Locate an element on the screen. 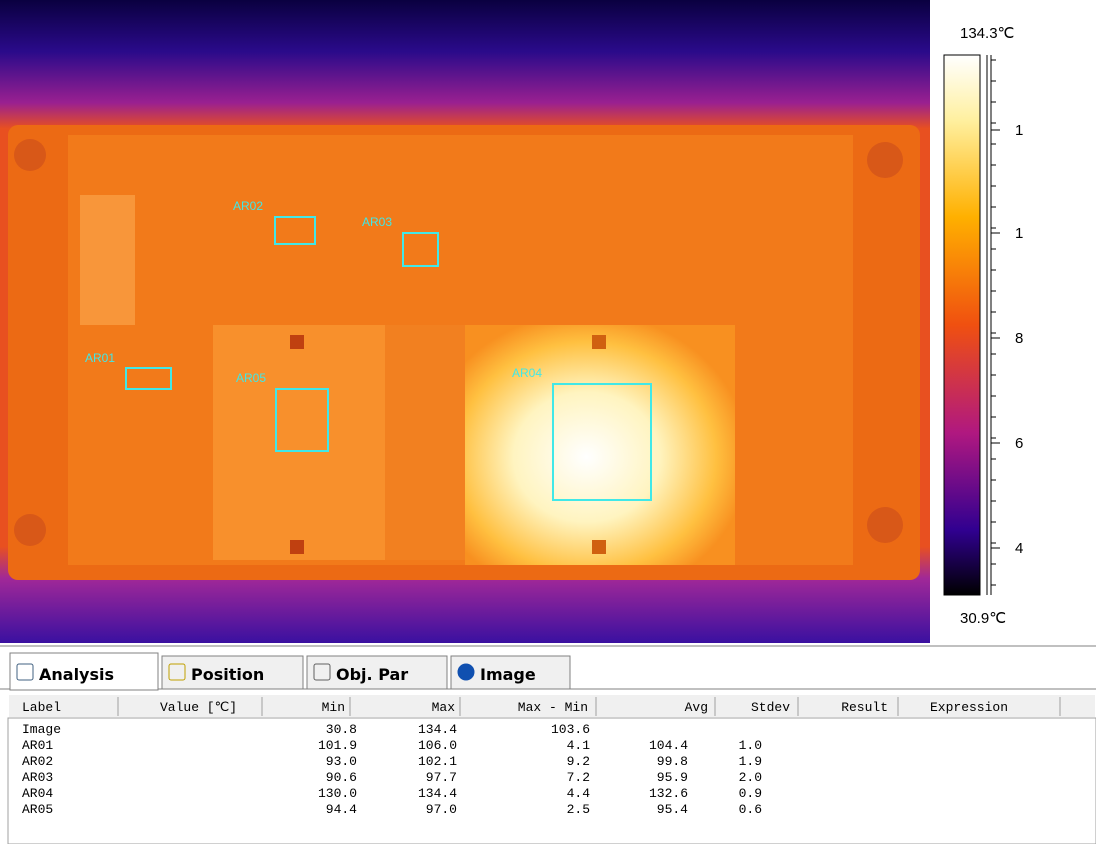 This screenshot has height=844, width=1096. table-cell: 1.0 is located at coordinates (750, 745).